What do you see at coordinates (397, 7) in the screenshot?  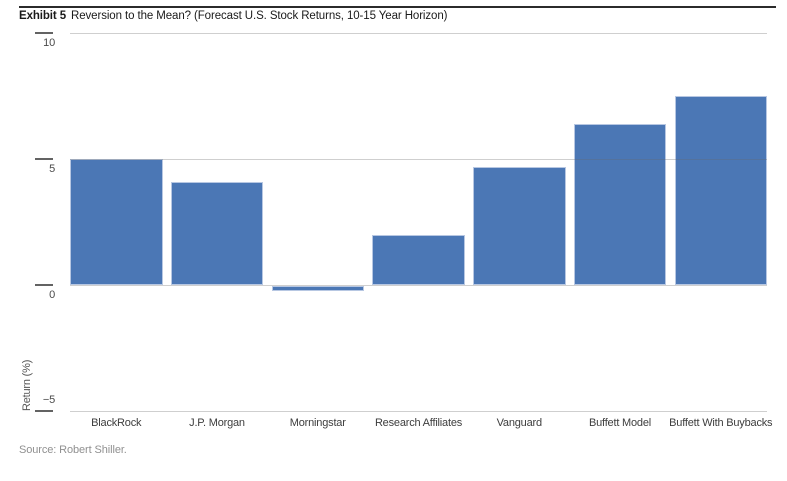 I see `top-rule` at bounding box center [397, 7].